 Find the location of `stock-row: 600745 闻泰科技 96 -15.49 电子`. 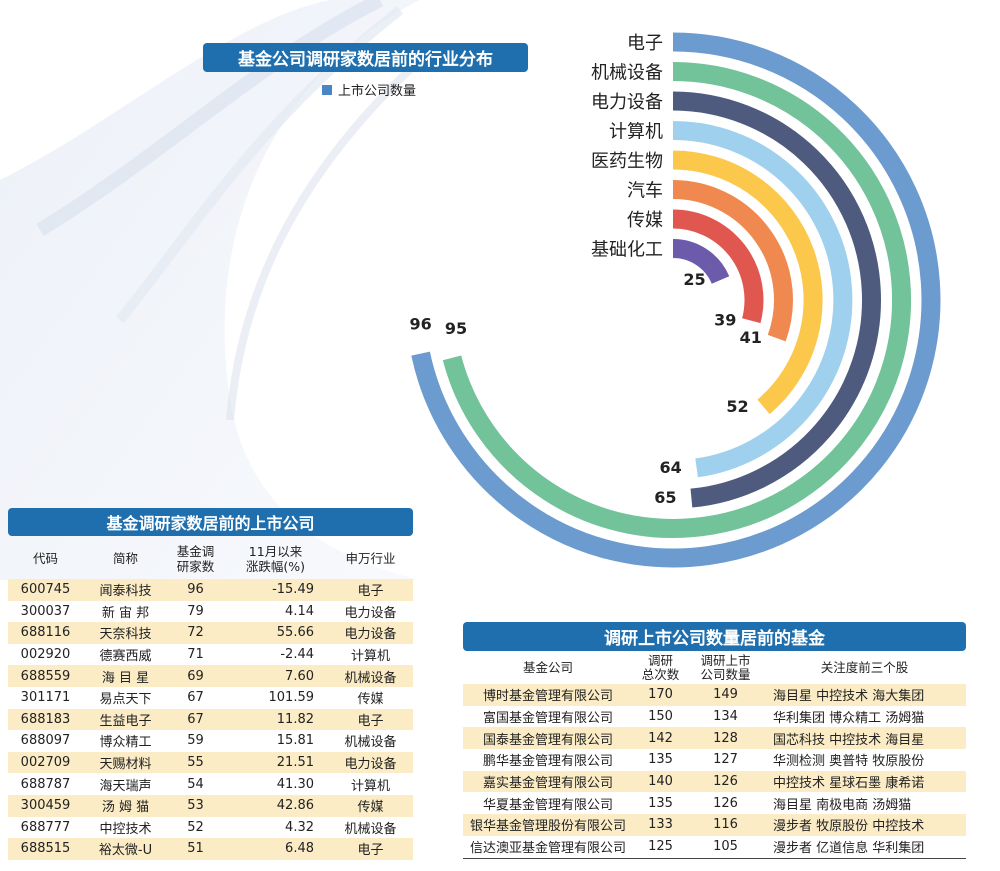

stock-row: 600745 闻泰科技 96 -15.49 电子 is located at coordinates (210, 590).